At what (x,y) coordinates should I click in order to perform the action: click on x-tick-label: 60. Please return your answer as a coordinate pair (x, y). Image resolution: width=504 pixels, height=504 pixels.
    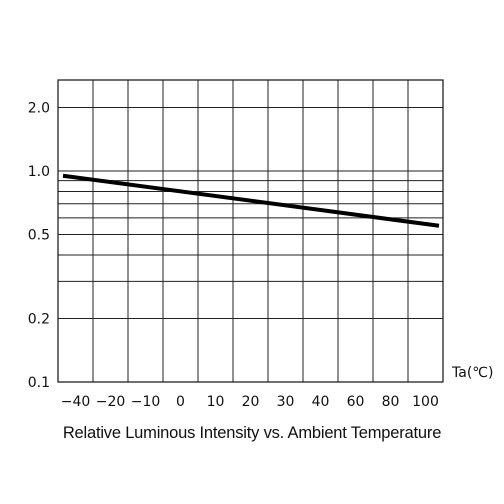
    Looking at the image, I should click on (356, 402).